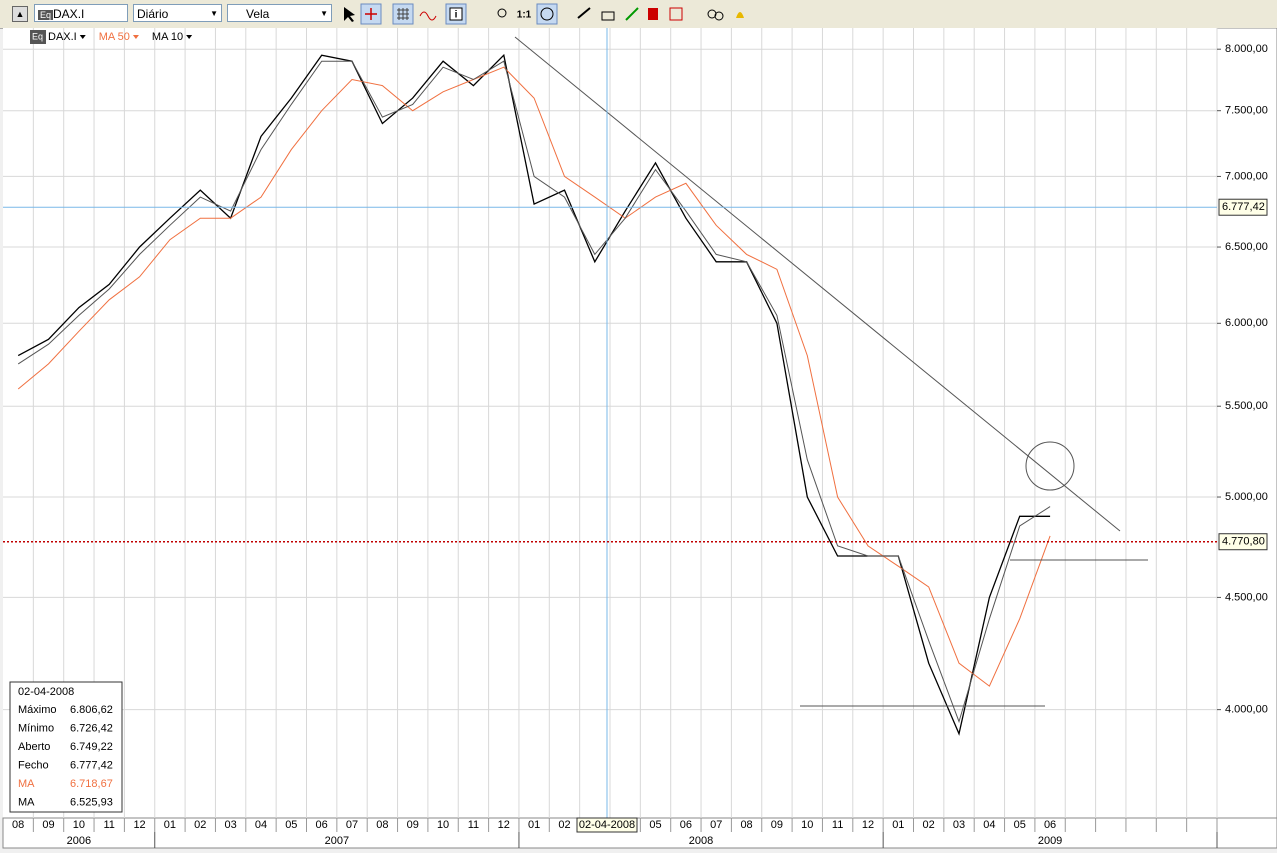 Image resolution: width=1277 pixels, height=853 pixels. Describe the element at coordinates (1050, 466) in the screenshot. I see `annotation-circle` at that location.